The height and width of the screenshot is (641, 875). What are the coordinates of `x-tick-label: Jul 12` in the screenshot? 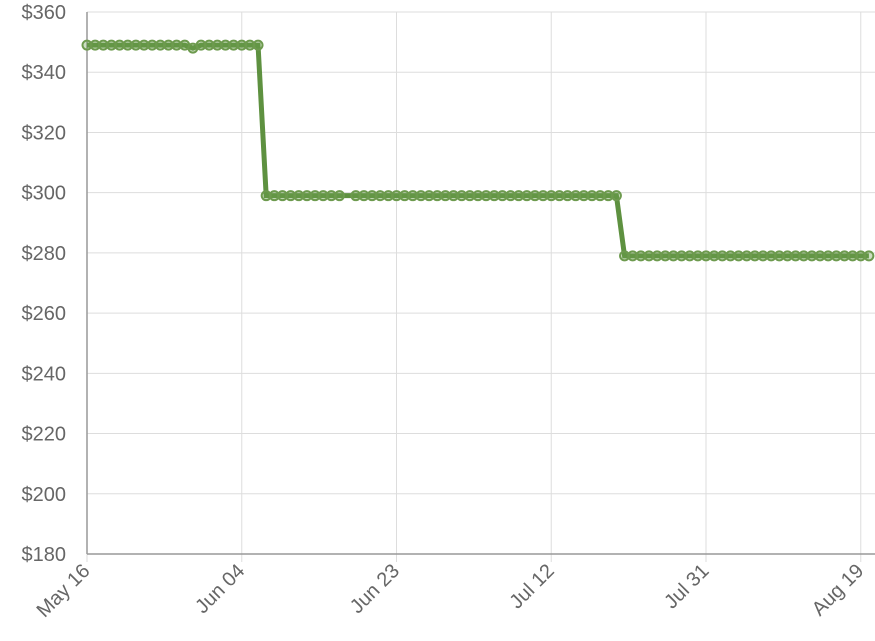 It's located at (531, 586).